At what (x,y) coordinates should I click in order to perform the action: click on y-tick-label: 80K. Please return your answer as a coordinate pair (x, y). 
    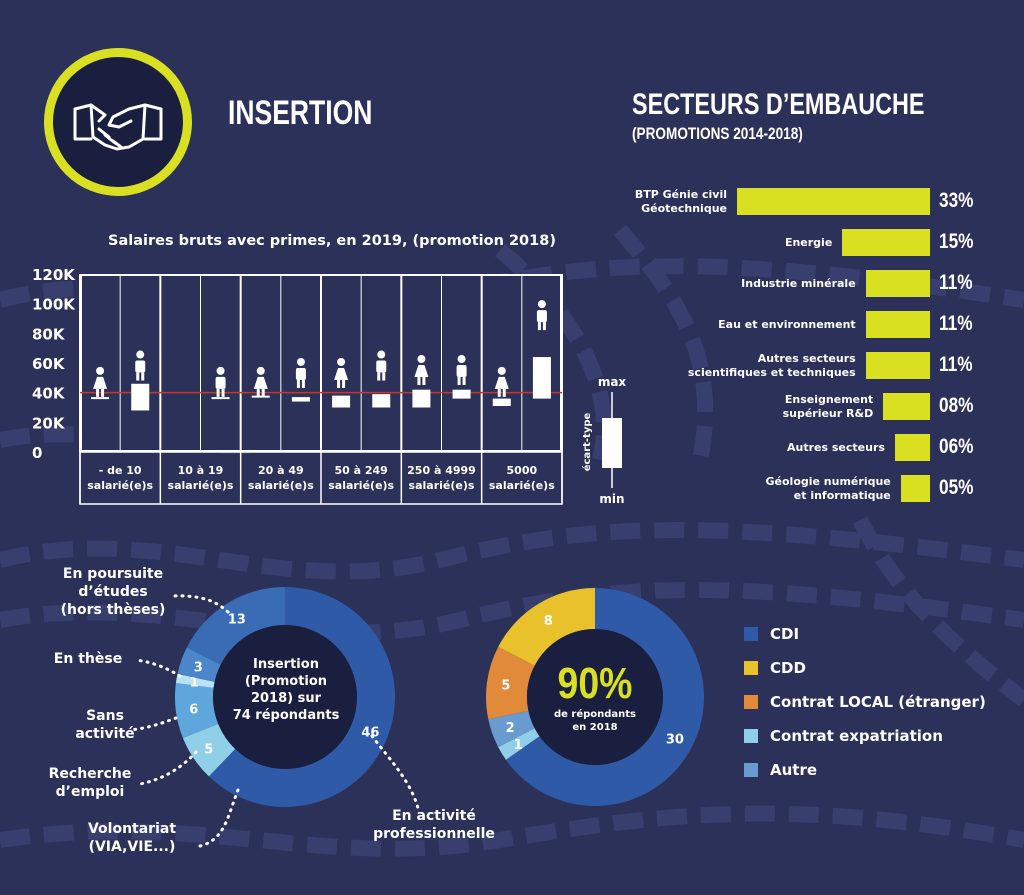
    Looking at the image, I should click on (49, 334).